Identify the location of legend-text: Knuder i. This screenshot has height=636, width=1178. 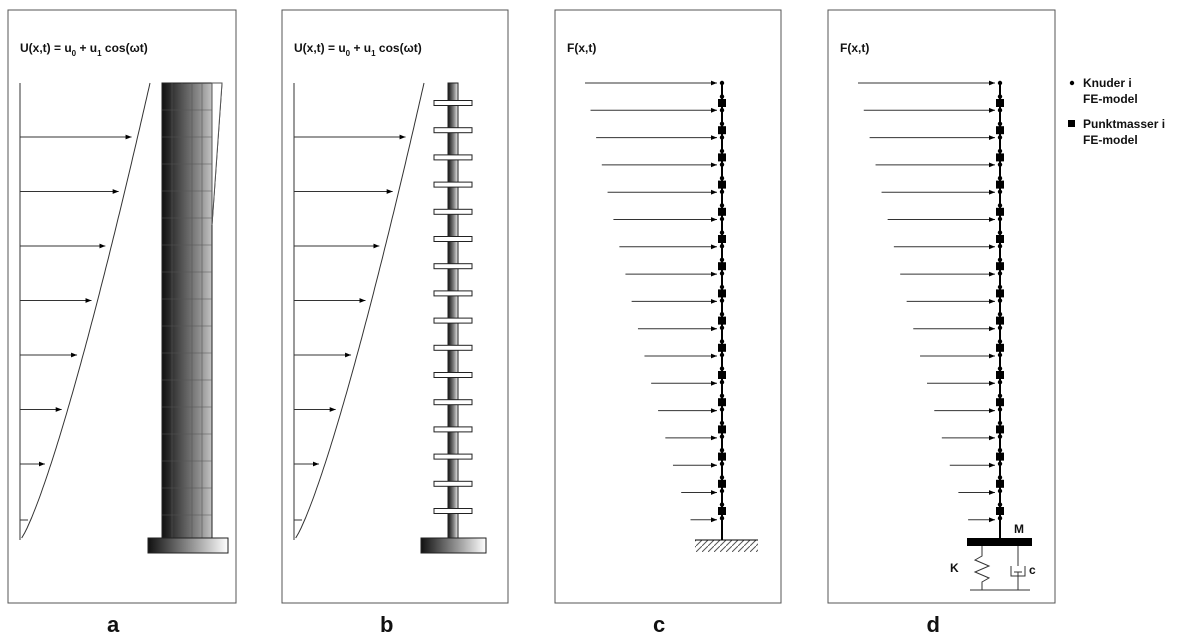
(1107, 83).